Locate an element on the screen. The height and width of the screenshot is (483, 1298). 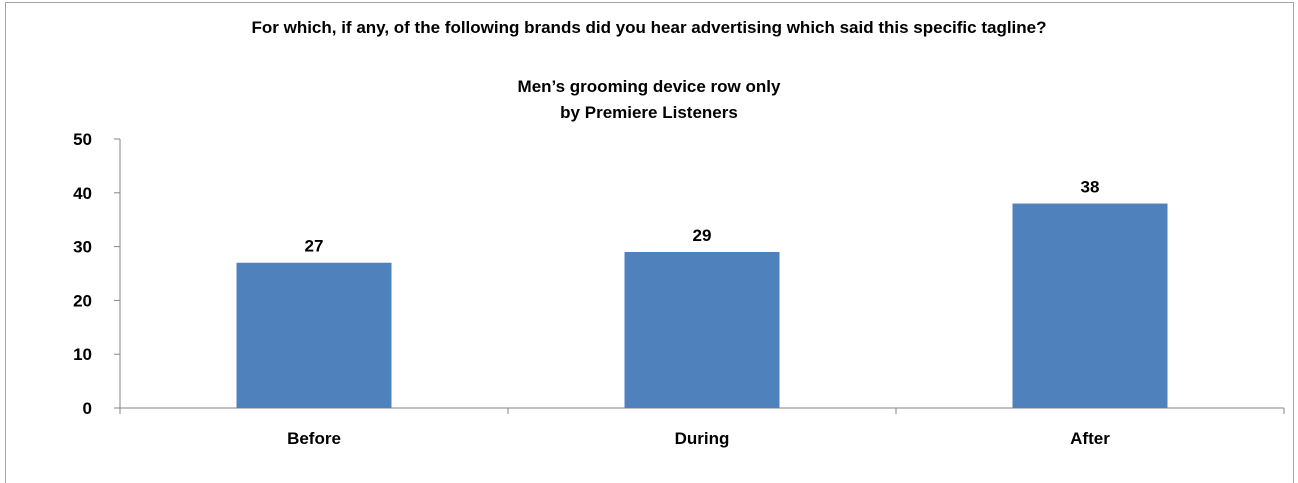
x-tick-label: Before is located at coordinates (314, 438).